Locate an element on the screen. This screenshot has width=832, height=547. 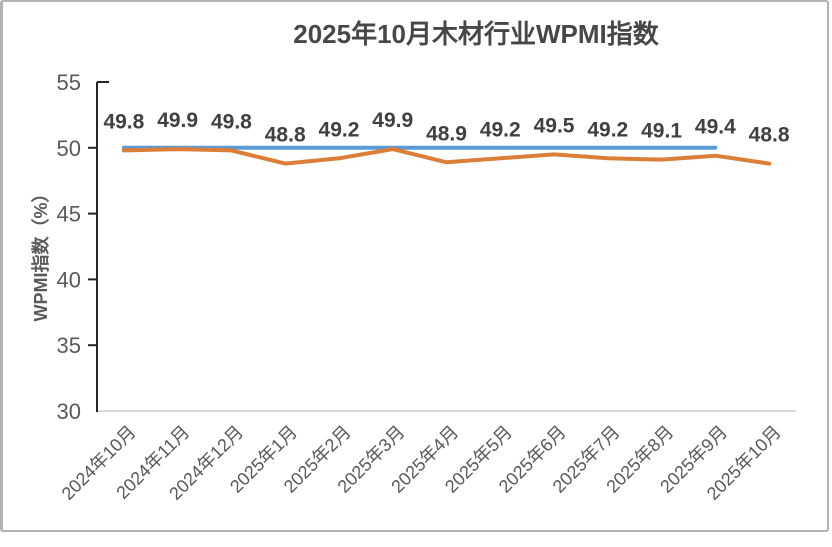
y-tick-label: 55 is located at coordinates (69, 82).